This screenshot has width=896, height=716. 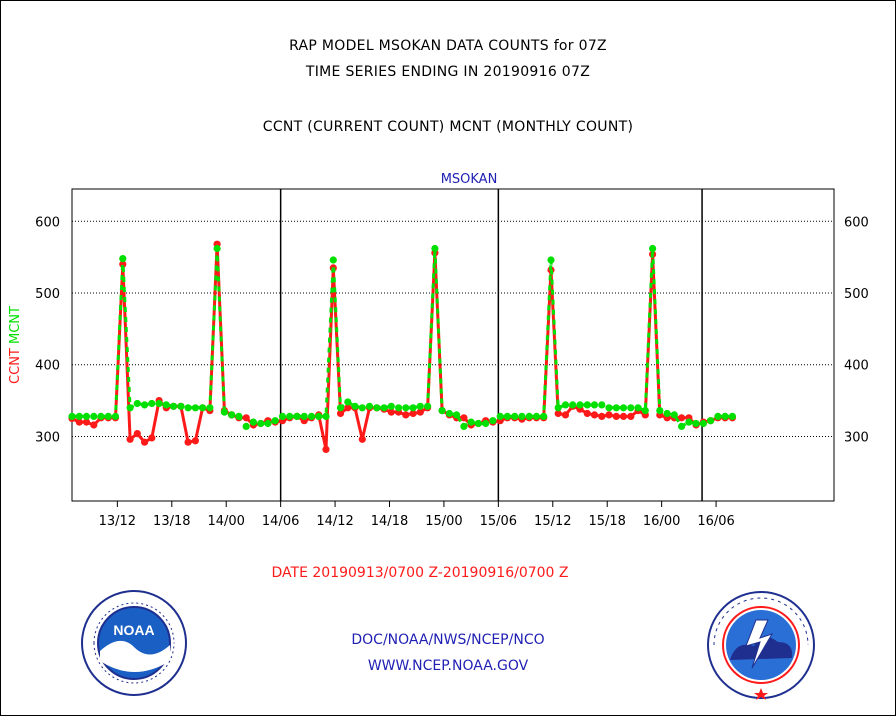 I want to click on x-tick-label: 15/12, so click(x=552, y=521).